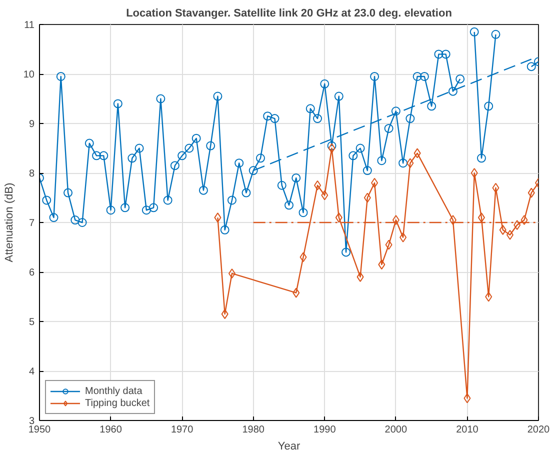 Image resolution: width=550 pixels, height=455 pixels. Describe the element at coordinates (289, 446) in the screenshot. I see `x-axis-title: Year` at that location.